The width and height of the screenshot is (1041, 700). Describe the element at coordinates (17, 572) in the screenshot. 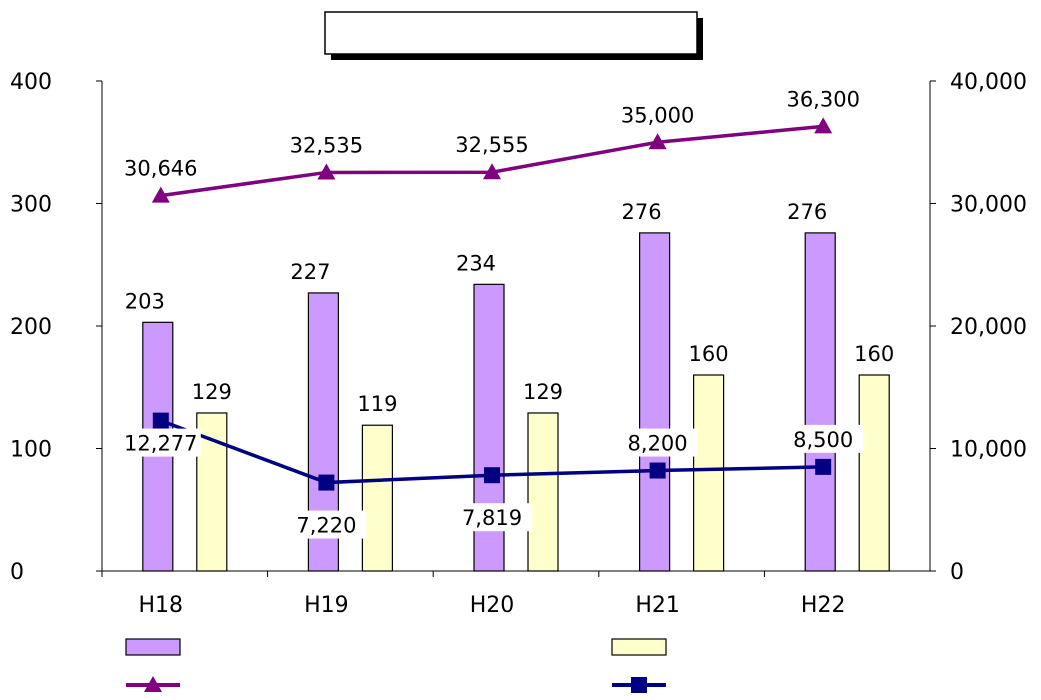

I see `left-tick-label: 0` at that location.